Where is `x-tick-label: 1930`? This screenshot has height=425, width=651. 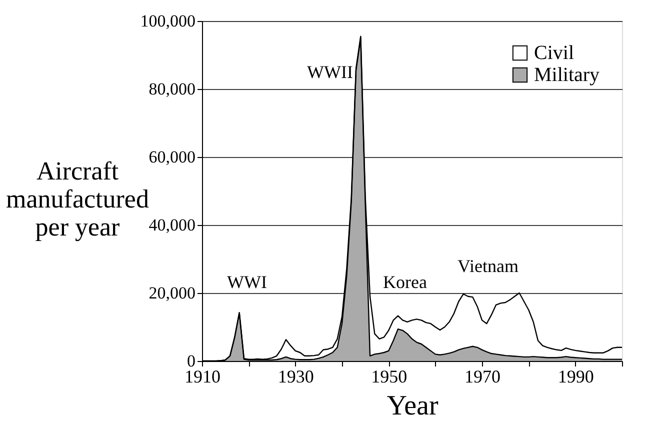 x-tick-label: 1930 is located at coordinates (296, 376).